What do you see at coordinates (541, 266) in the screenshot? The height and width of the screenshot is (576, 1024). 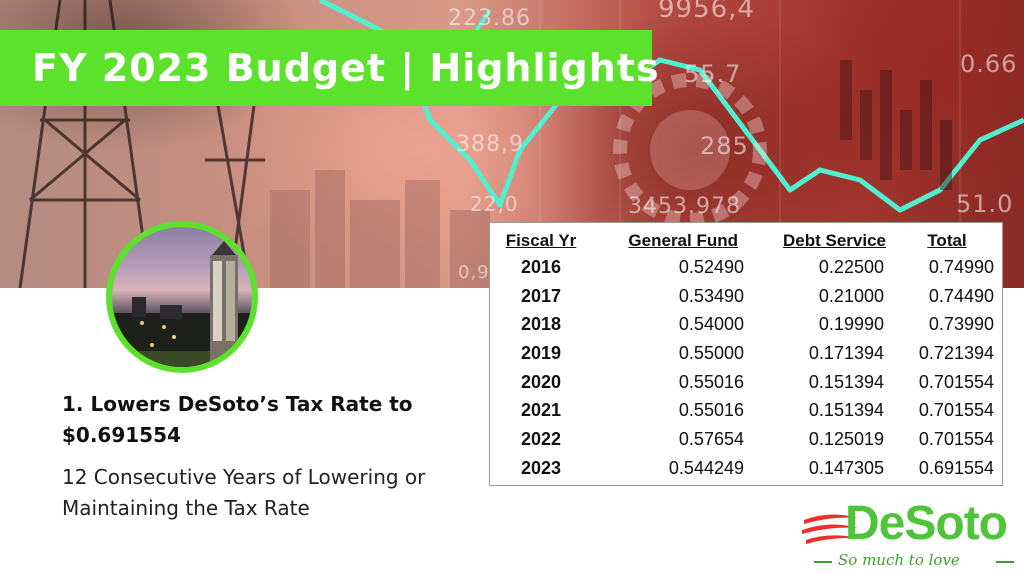 I see `cell-year: 2016` at bounding box center [541, 266].